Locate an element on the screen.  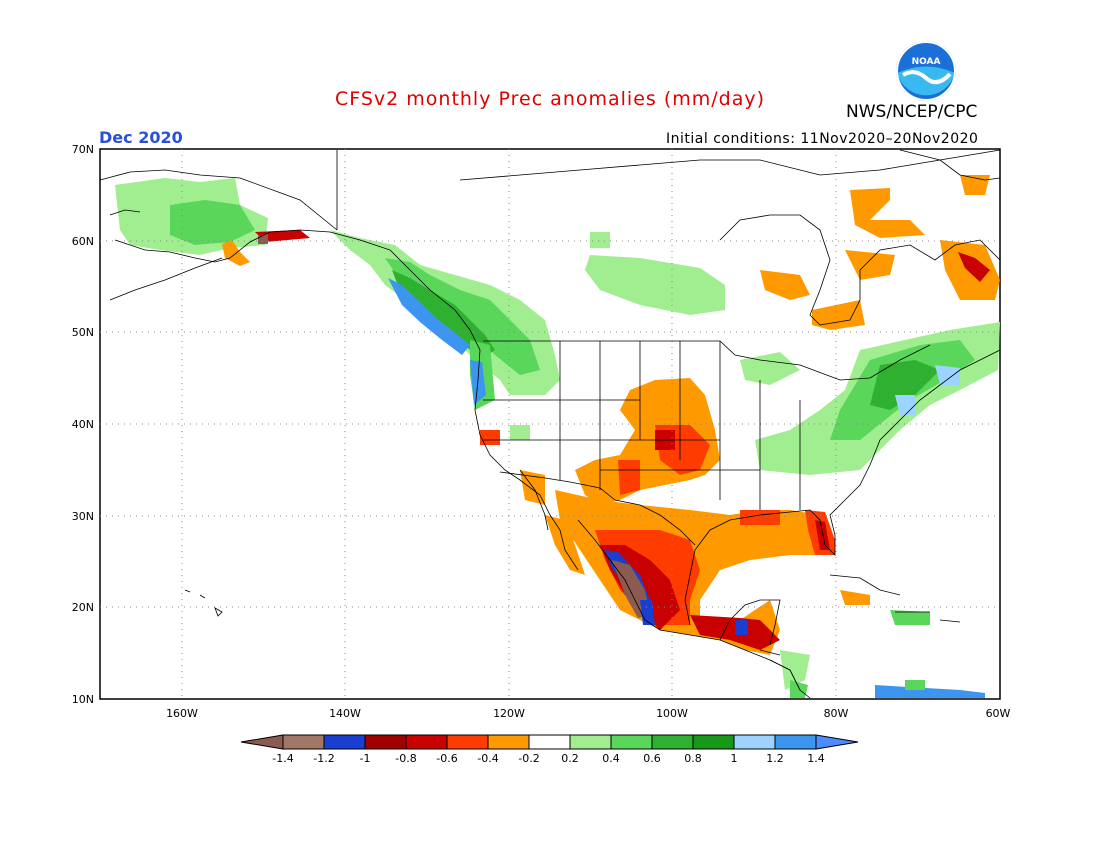
colorbar-label: 0.2 is located at coordinates (570, 758).